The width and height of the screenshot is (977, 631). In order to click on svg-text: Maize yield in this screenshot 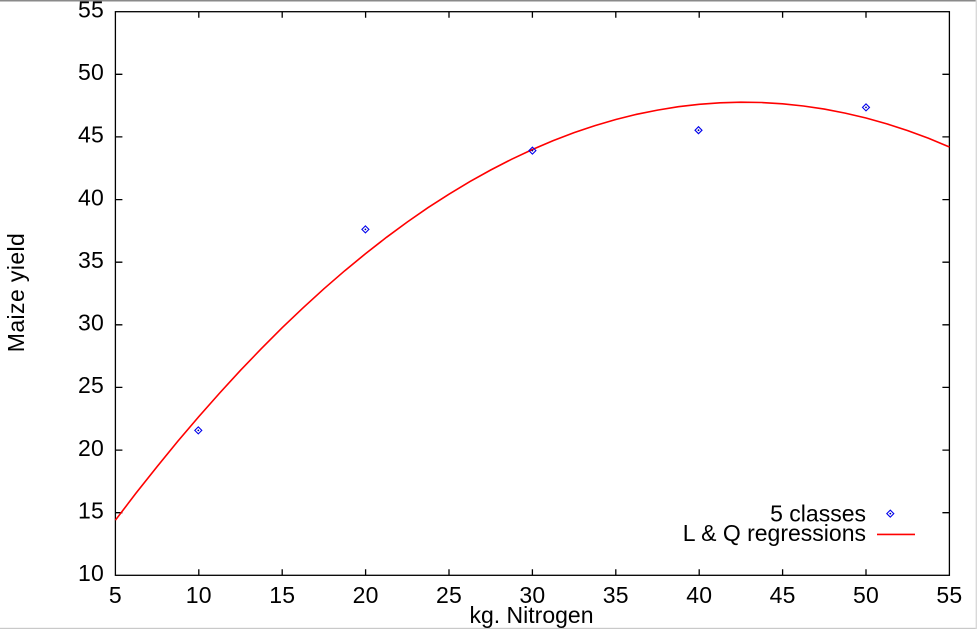, I will do `click(16, 292)`.